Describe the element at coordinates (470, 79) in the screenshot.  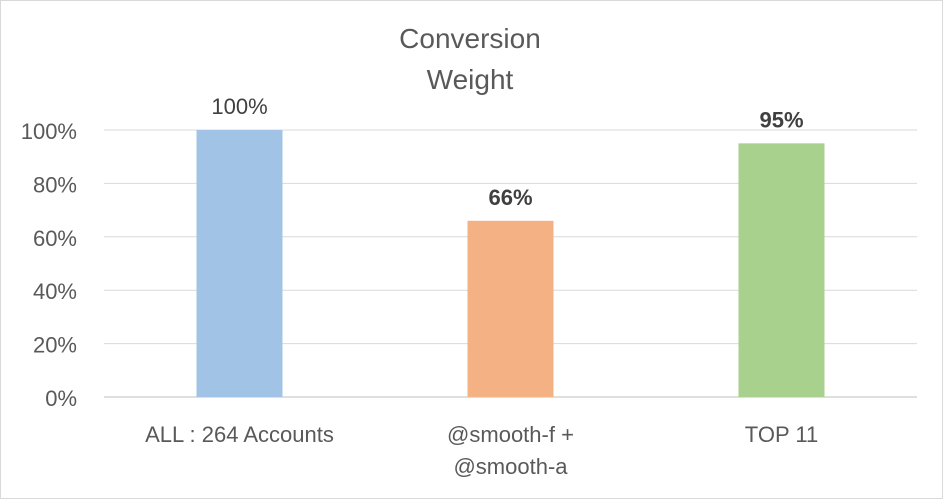
I see `chart-title-line-2: Weight` at that location.